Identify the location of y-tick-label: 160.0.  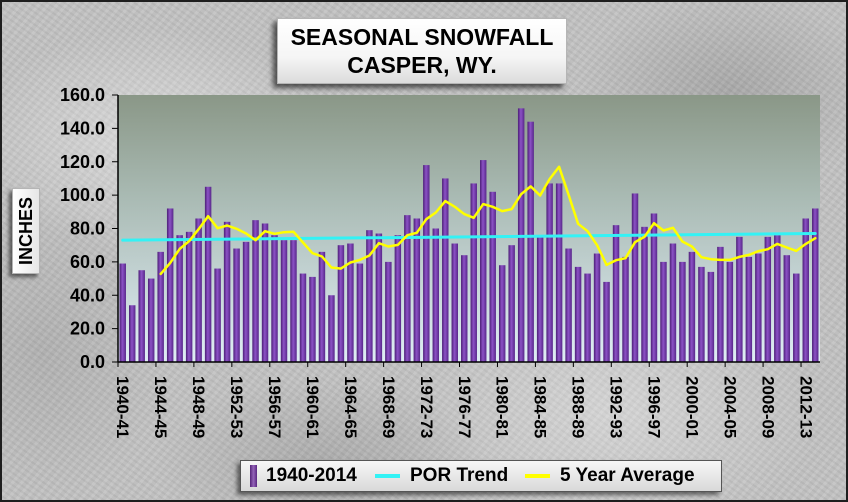
(82, 95).